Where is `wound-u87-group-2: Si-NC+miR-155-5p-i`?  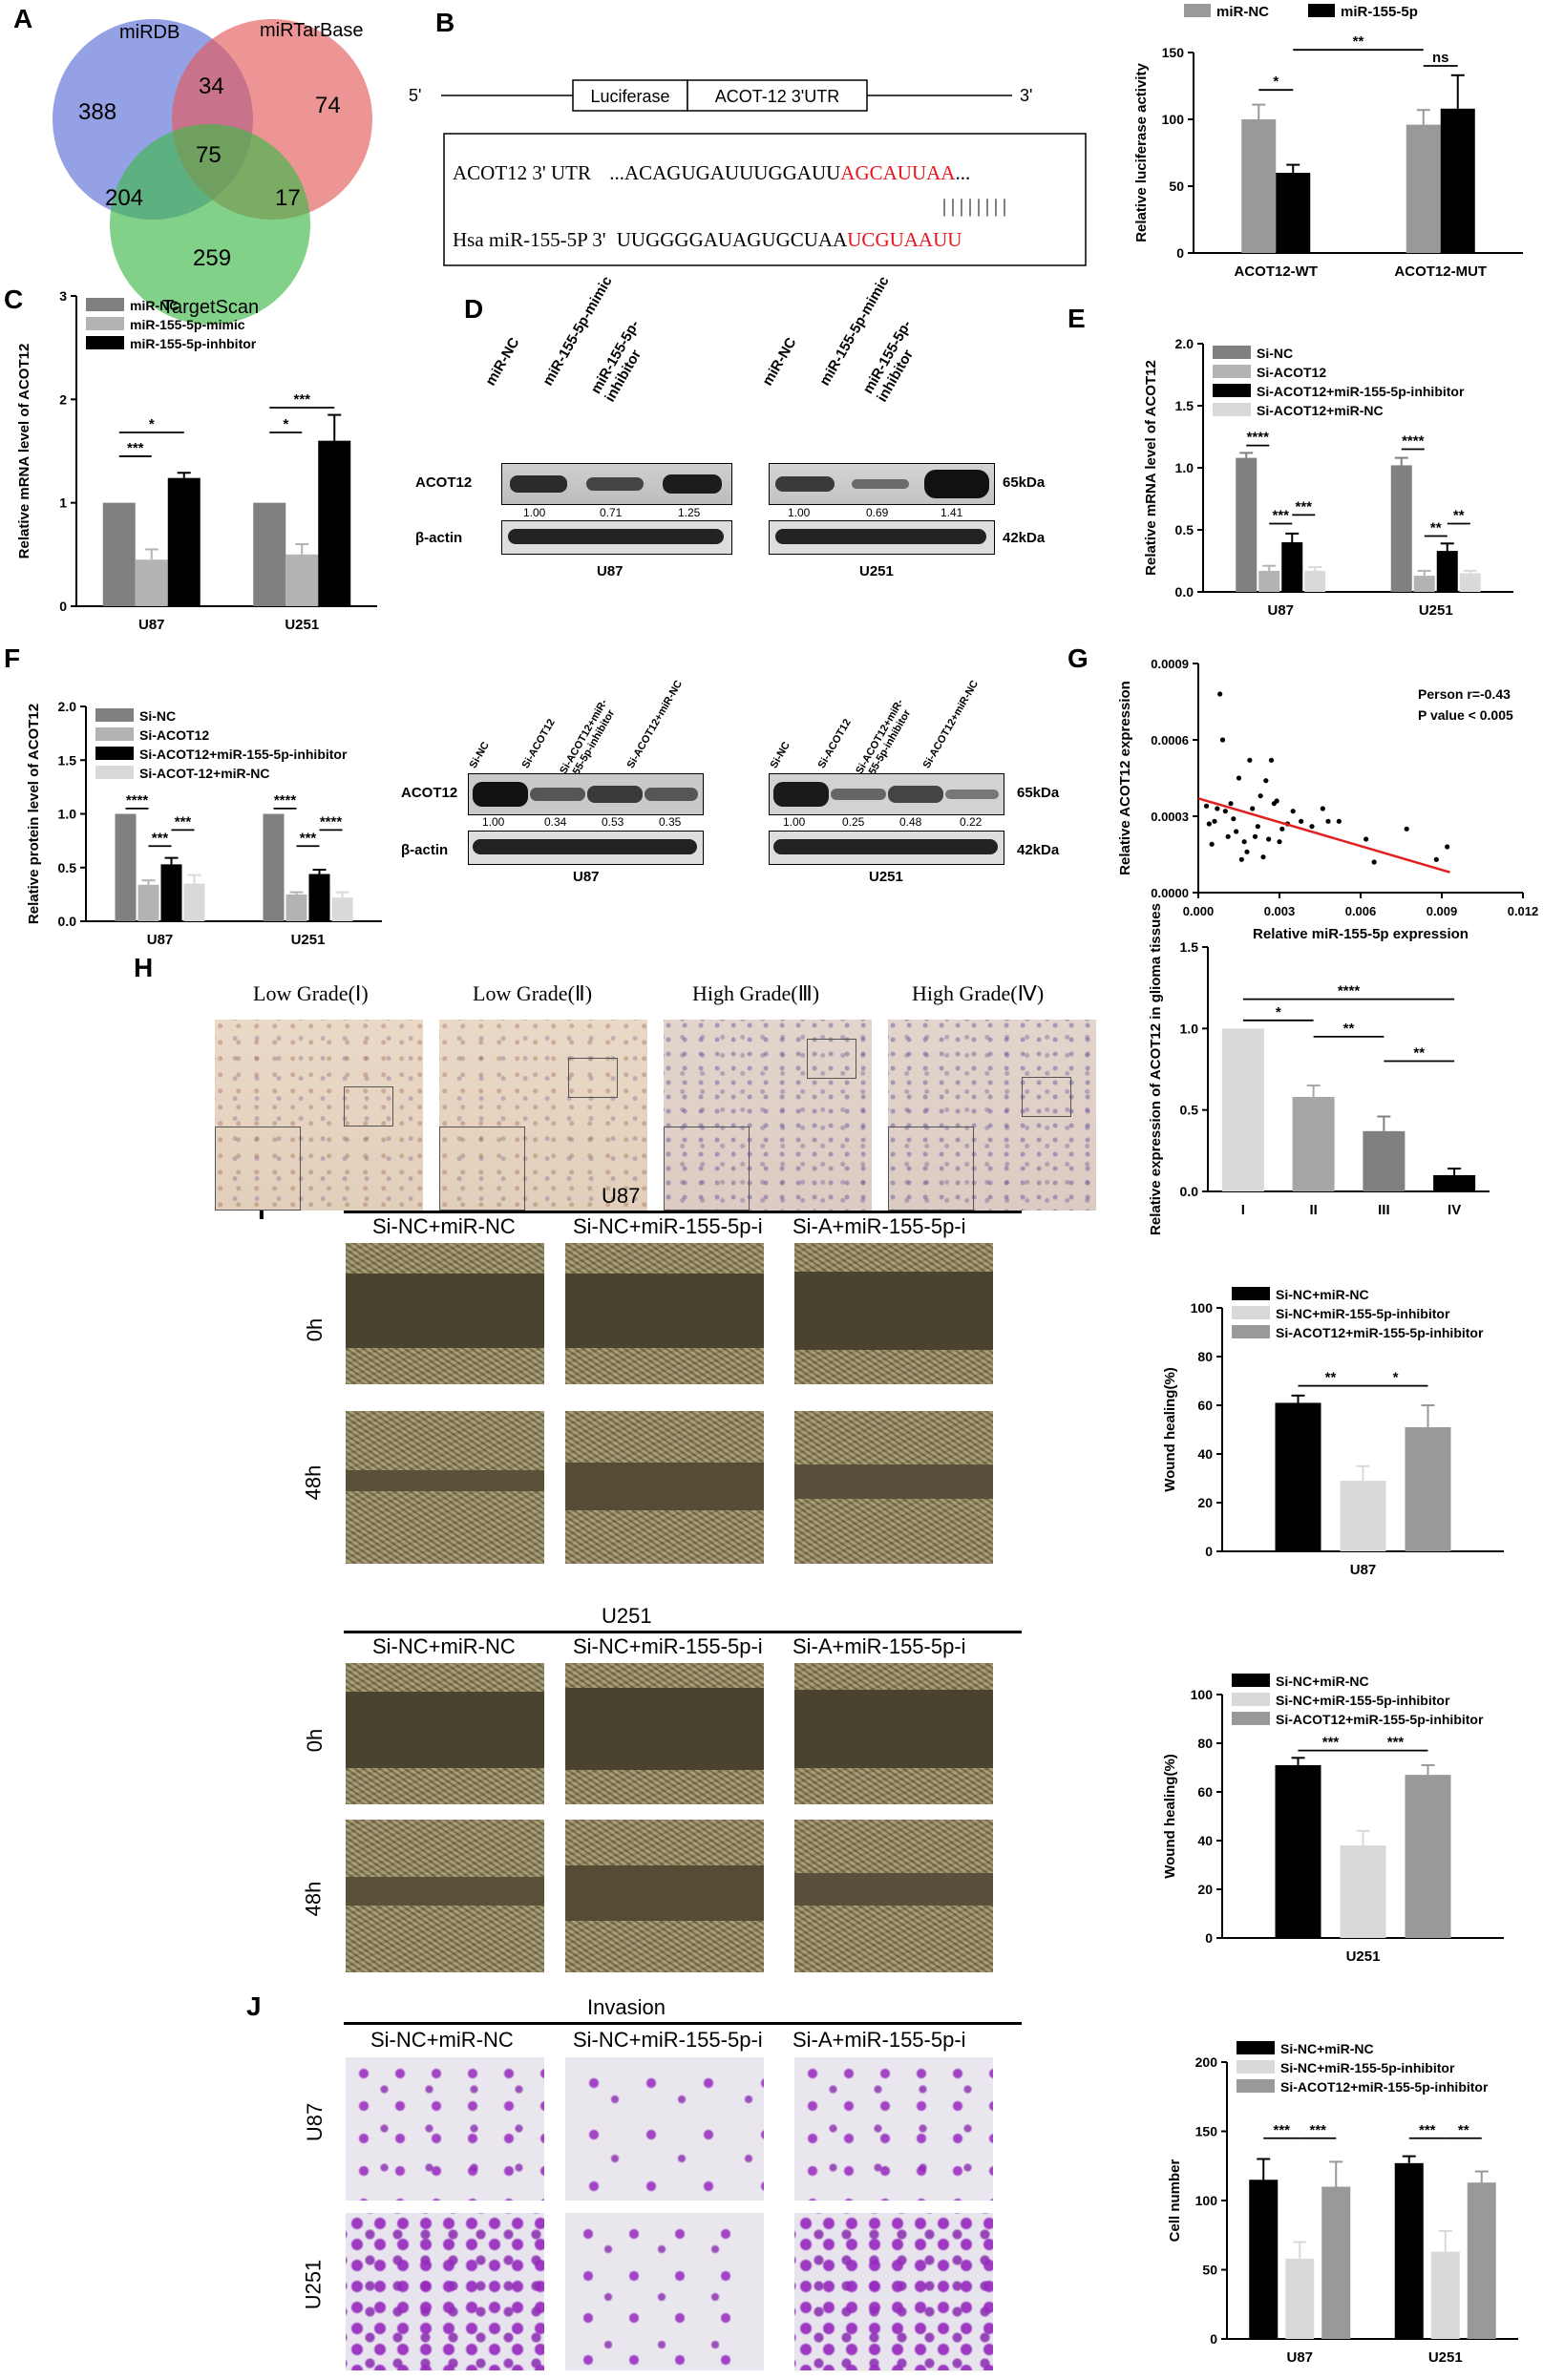
wound-u87-group-2: Si-NC+miR-155-5p-i is located at coordinates (668, 1226).